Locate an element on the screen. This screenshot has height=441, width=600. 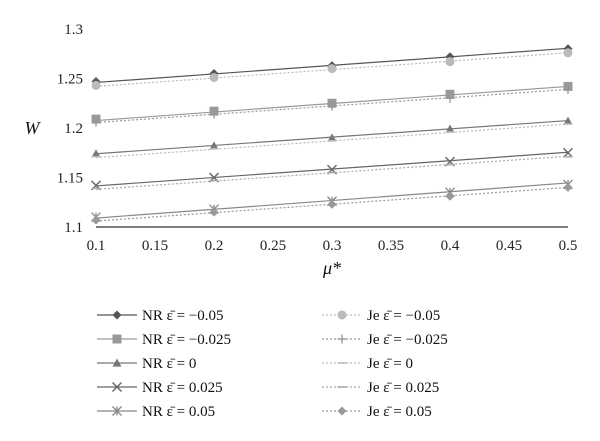
legend-label: Je ε̄ = −0.025 is located at coordinates (407, 340).